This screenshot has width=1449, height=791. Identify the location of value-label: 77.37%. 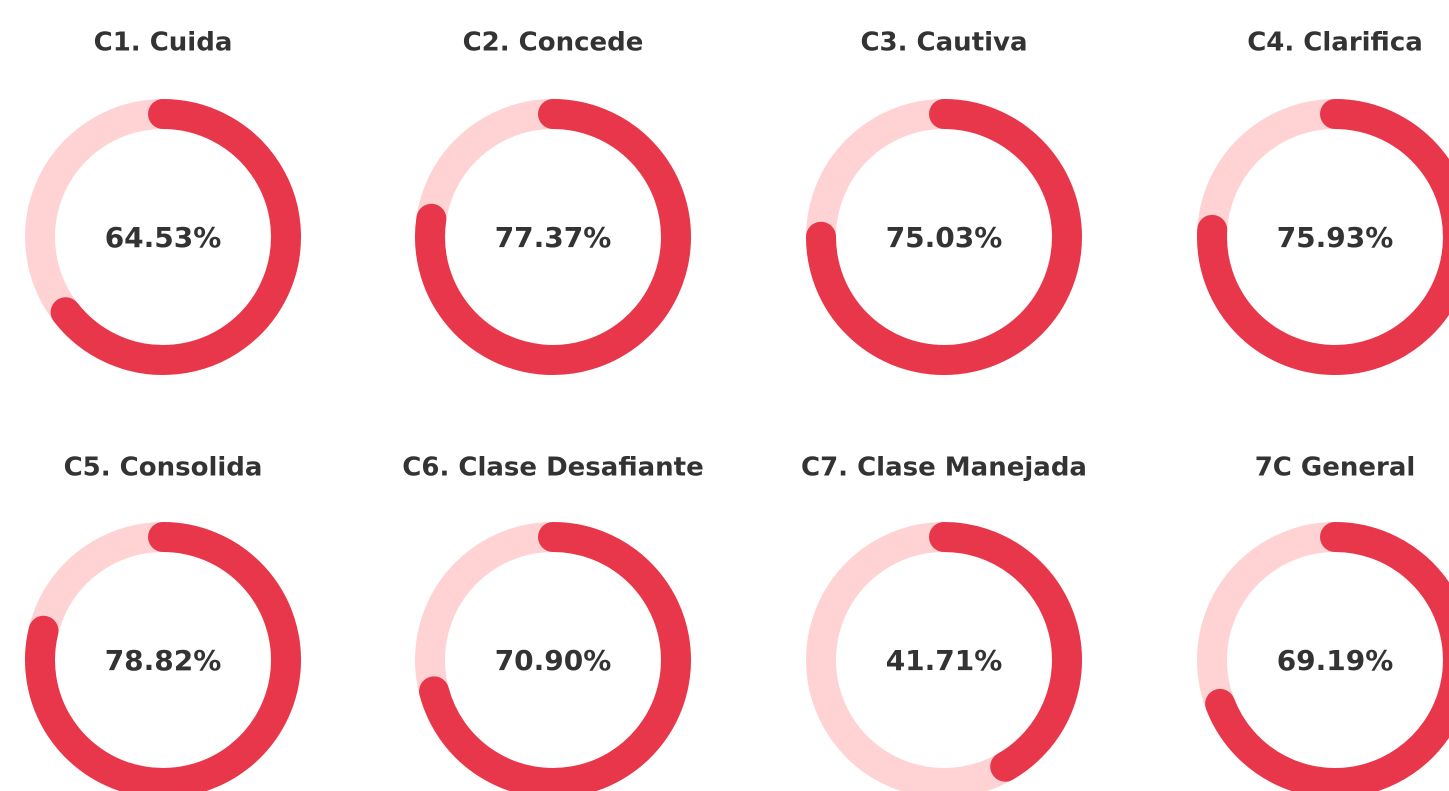
(553, 237).